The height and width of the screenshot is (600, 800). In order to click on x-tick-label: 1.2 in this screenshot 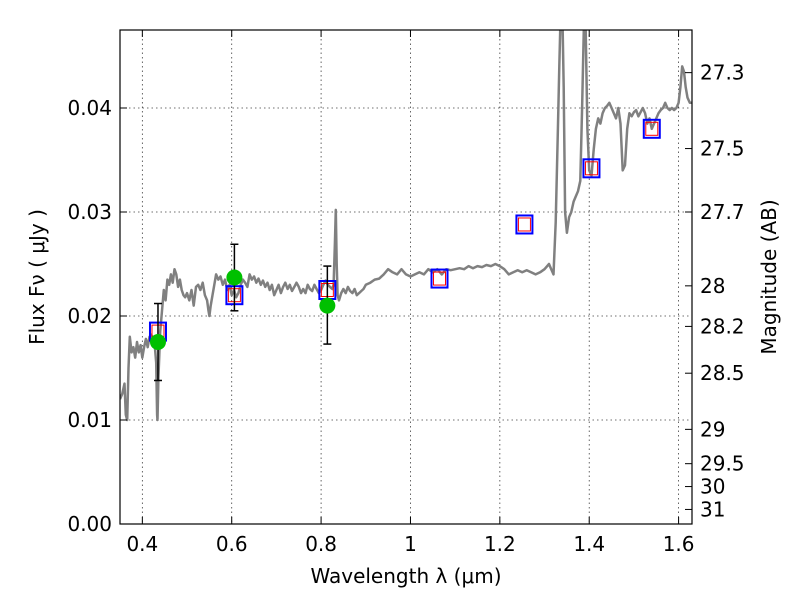, I will do `click(500, 544)`.